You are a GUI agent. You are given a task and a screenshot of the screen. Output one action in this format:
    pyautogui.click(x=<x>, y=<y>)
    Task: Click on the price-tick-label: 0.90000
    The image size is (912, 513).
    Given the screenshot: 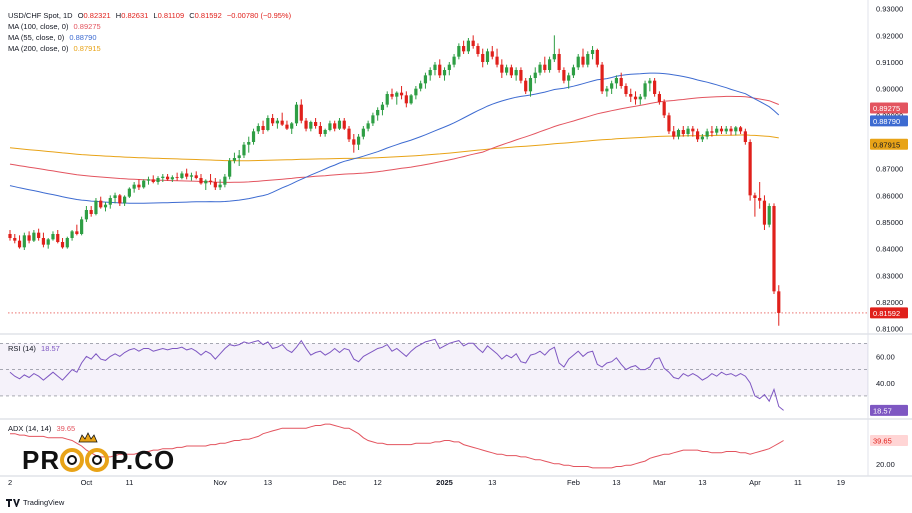 What is the action you would take?
    pyautogui.click(x=889, y=89)
    